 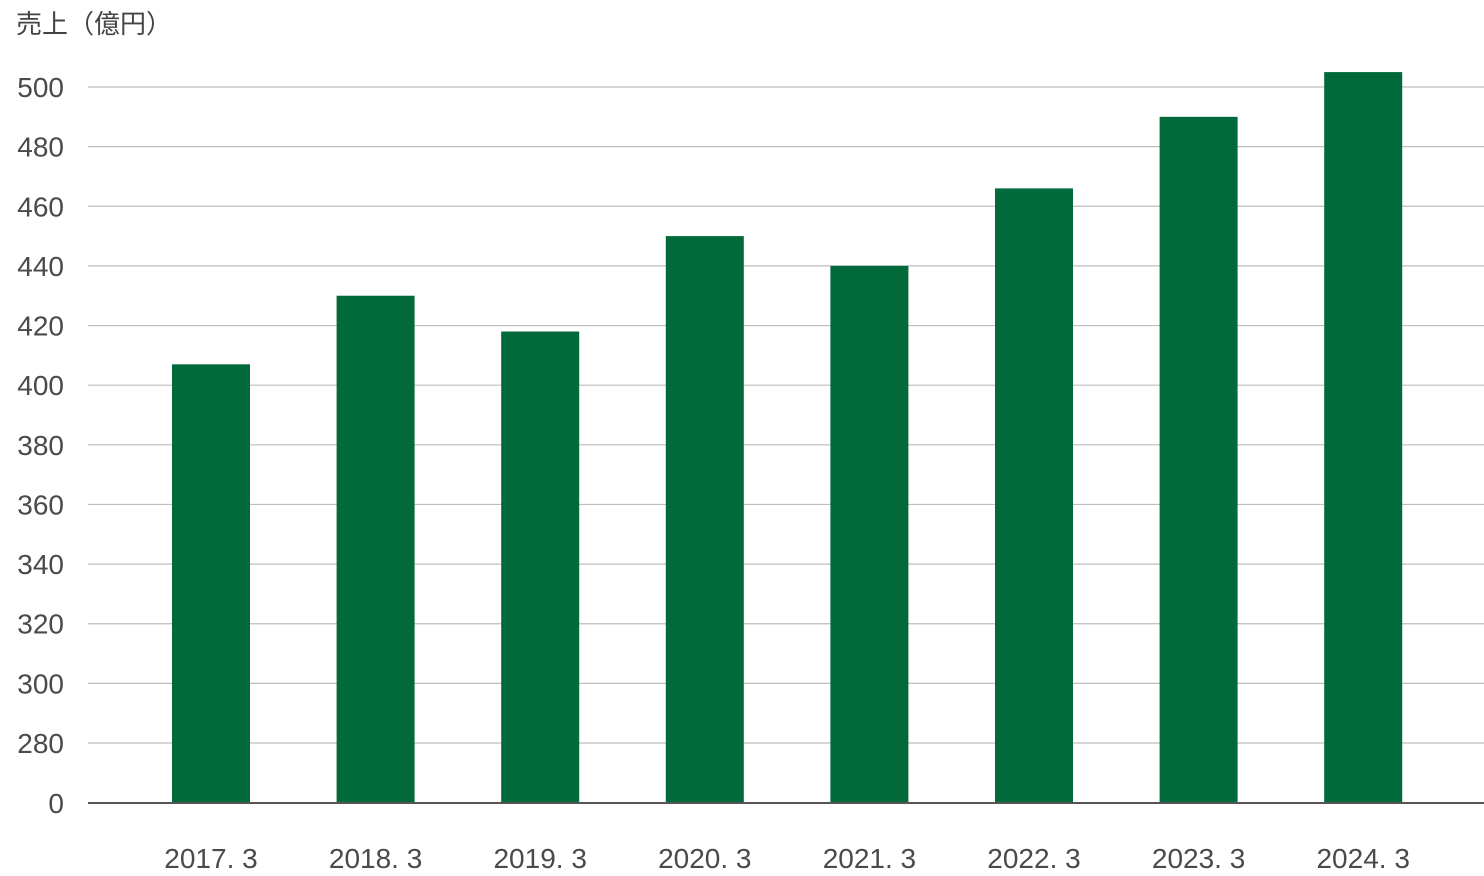 I want to click on y-tick-label: 460, so click(x=40, y=206).